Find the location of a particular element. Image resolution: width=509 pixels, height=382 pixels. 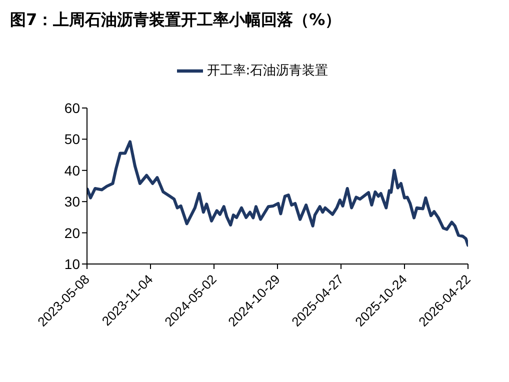

legend-label: 开工率:石油沥青装置 is located at coordinates (267, 71).